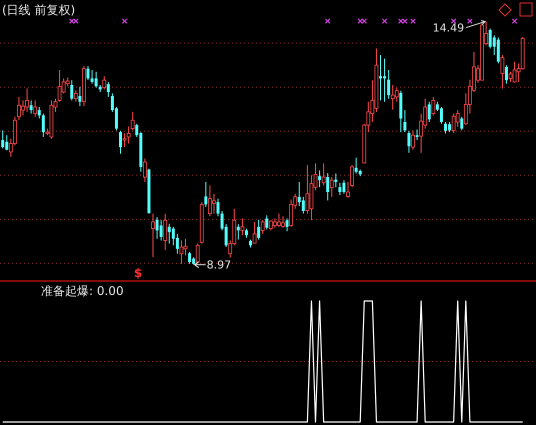 This screenshot has height=425, width=536. What do you see at coordinates (82, 291) in the screenshot?
I see `chart-title: 准备起爆: 0.00` at bounding box center [82, 291].